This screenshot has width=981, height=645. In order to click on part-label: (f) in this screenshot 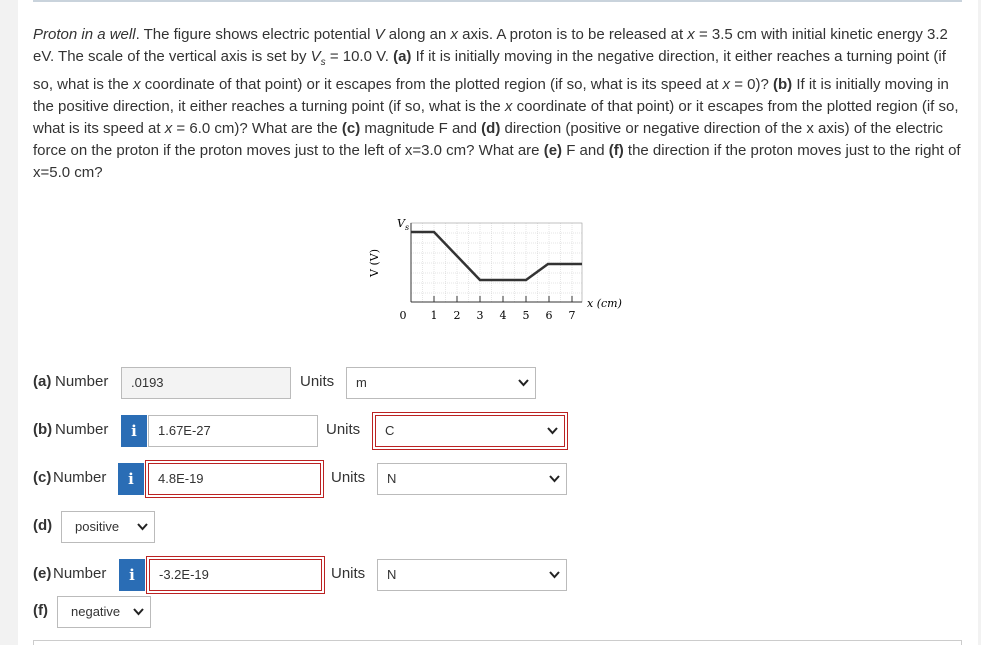, I will do `click(40, 610)`.